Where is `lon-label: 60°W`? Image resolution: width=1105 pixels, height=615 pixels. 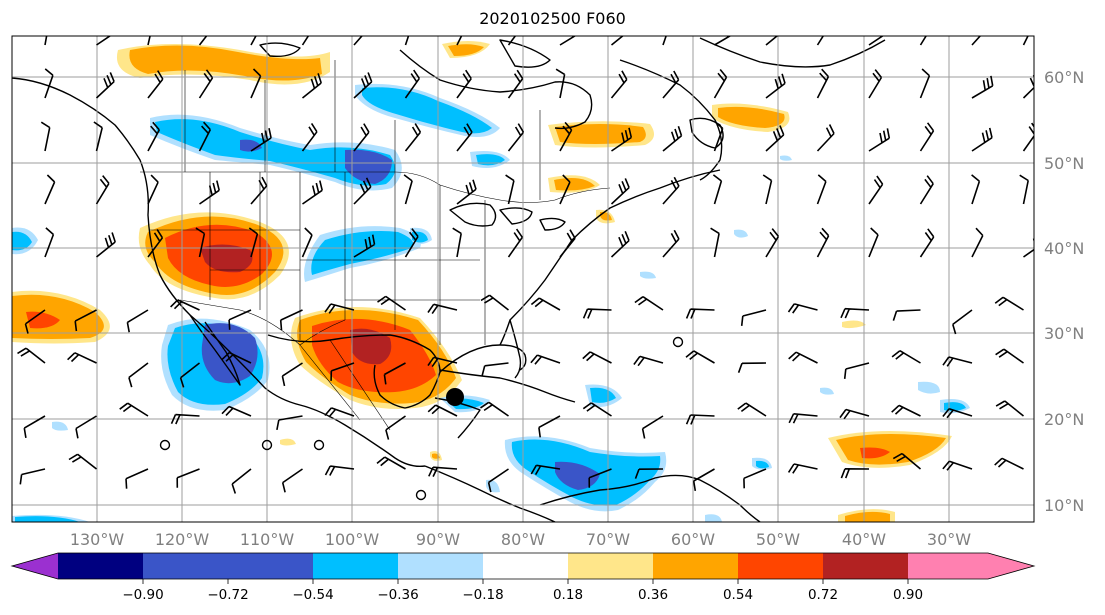 lon-label: 60°W is located at coordinates (693, 539).